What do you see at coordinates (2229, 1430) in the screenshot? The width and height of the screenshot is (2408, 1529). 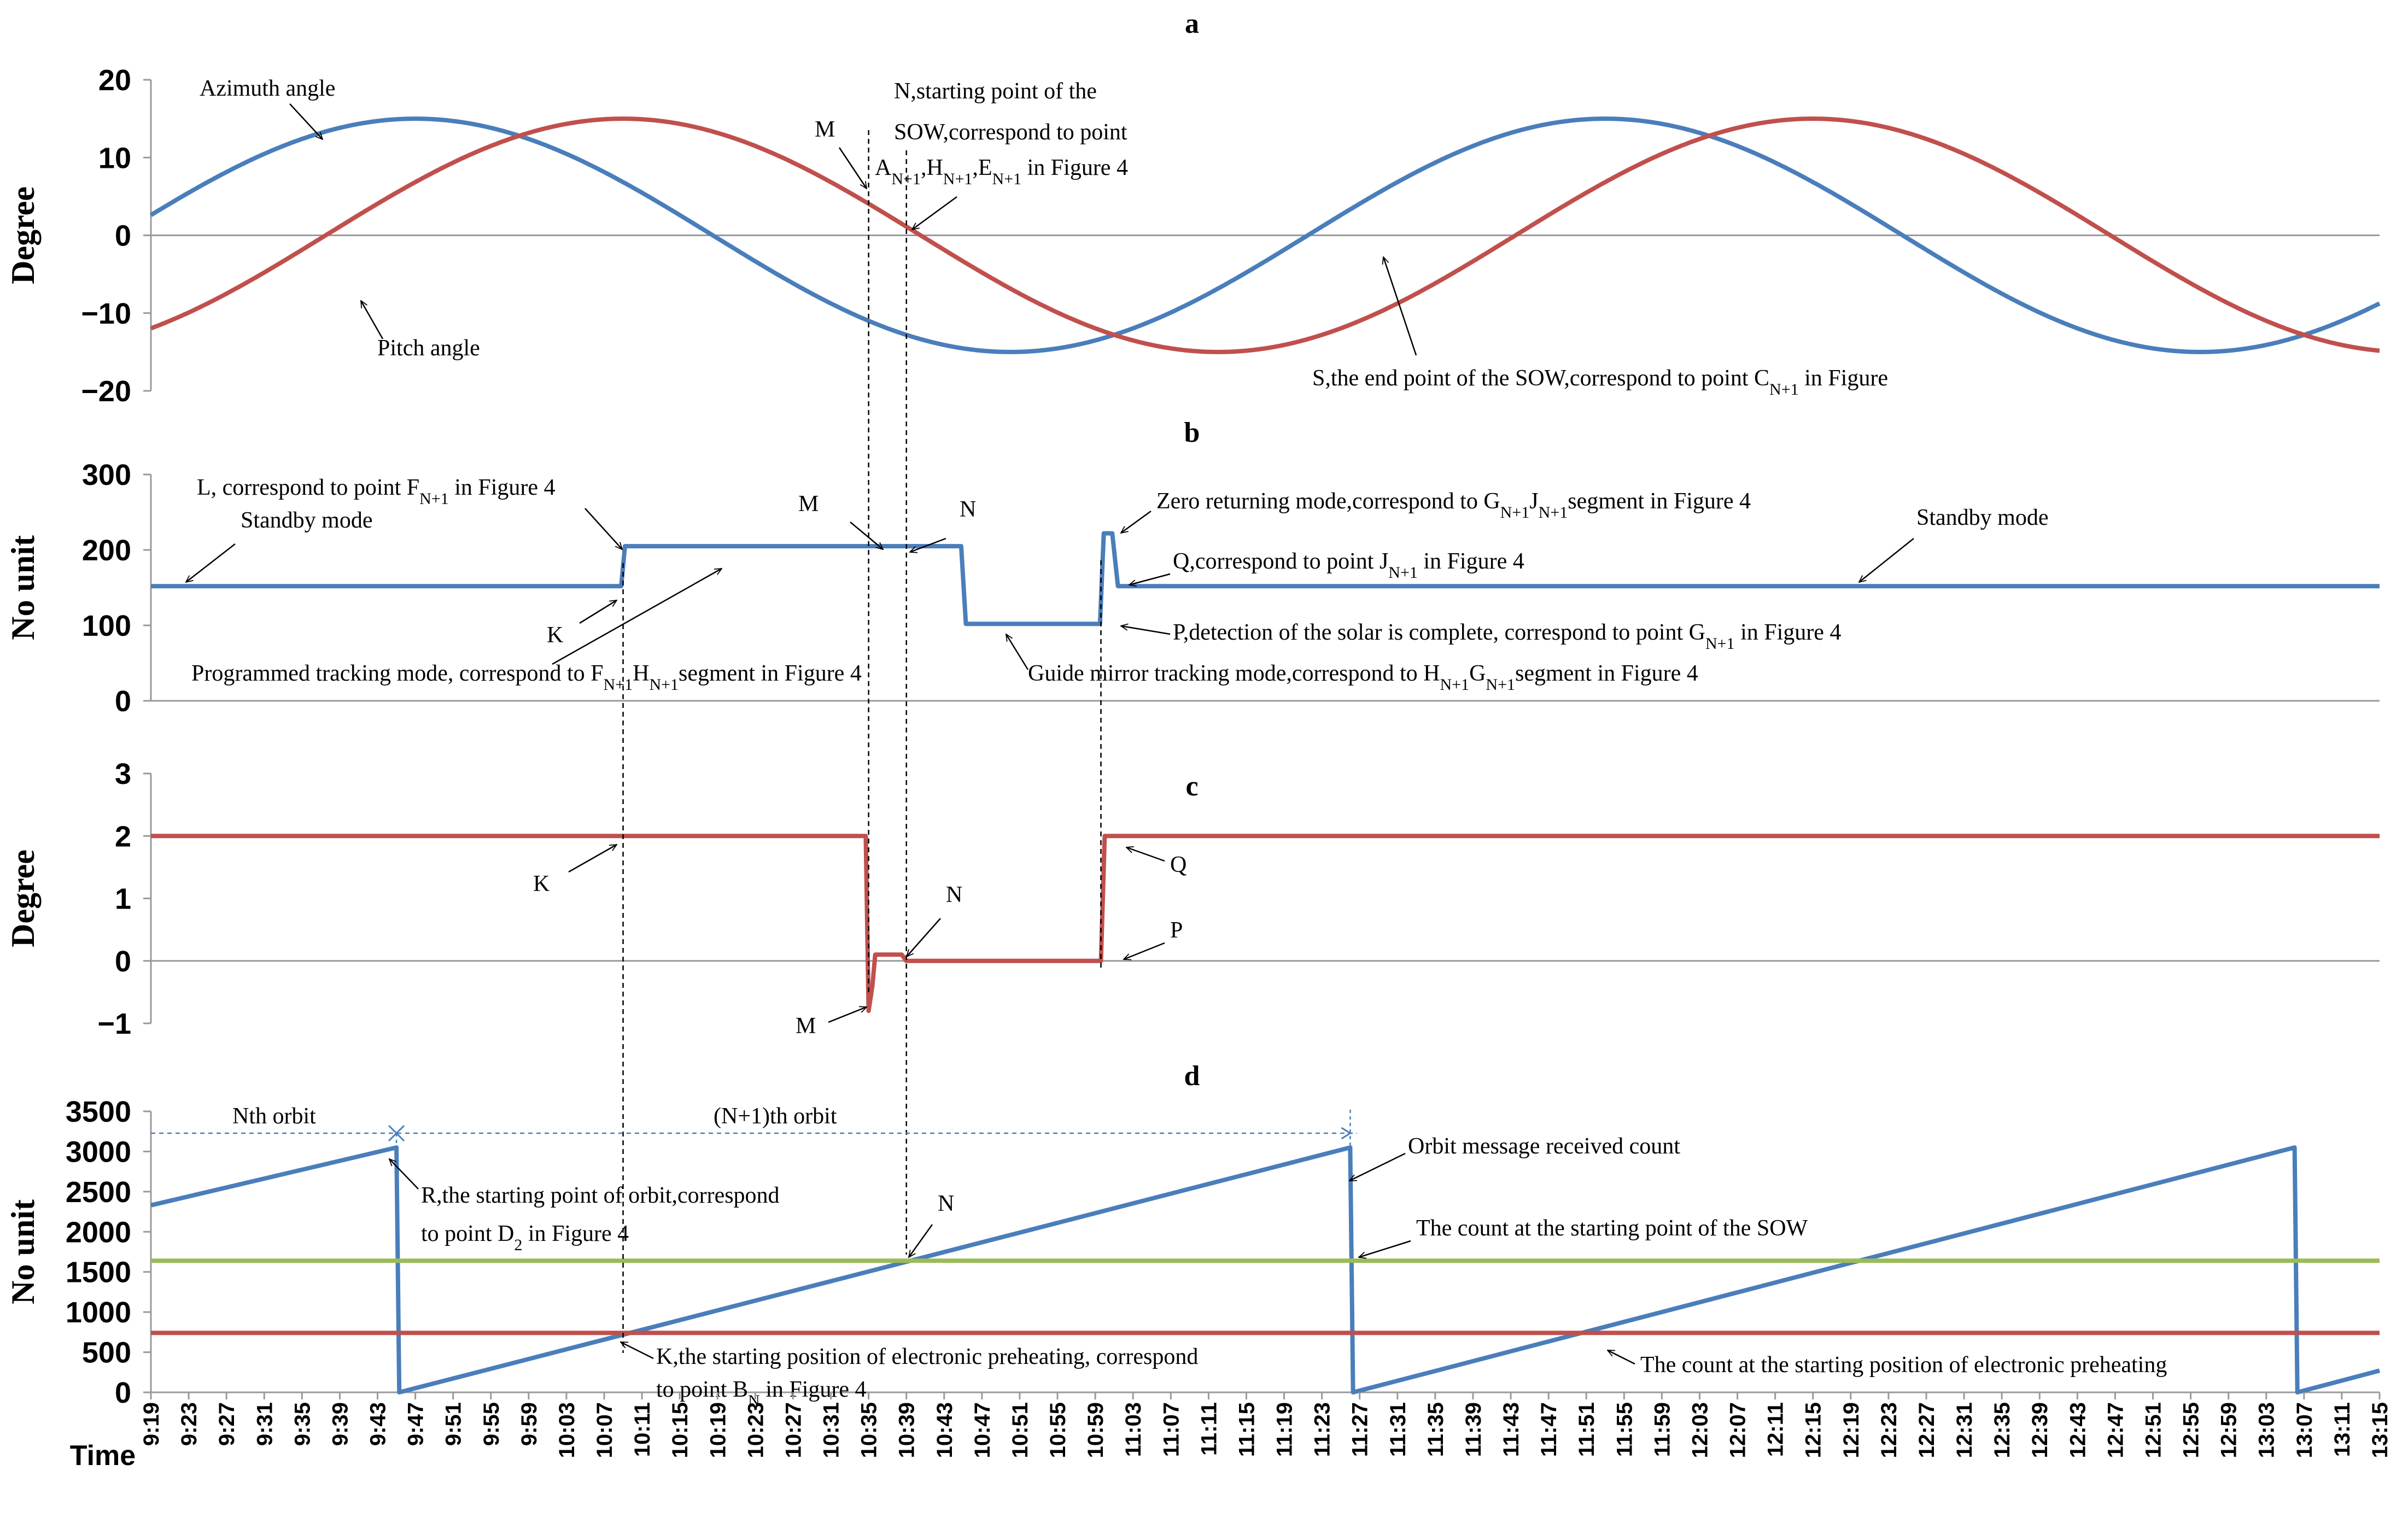 I see `x-tick-label: 12:59` at bounding box center [2229, 1430].